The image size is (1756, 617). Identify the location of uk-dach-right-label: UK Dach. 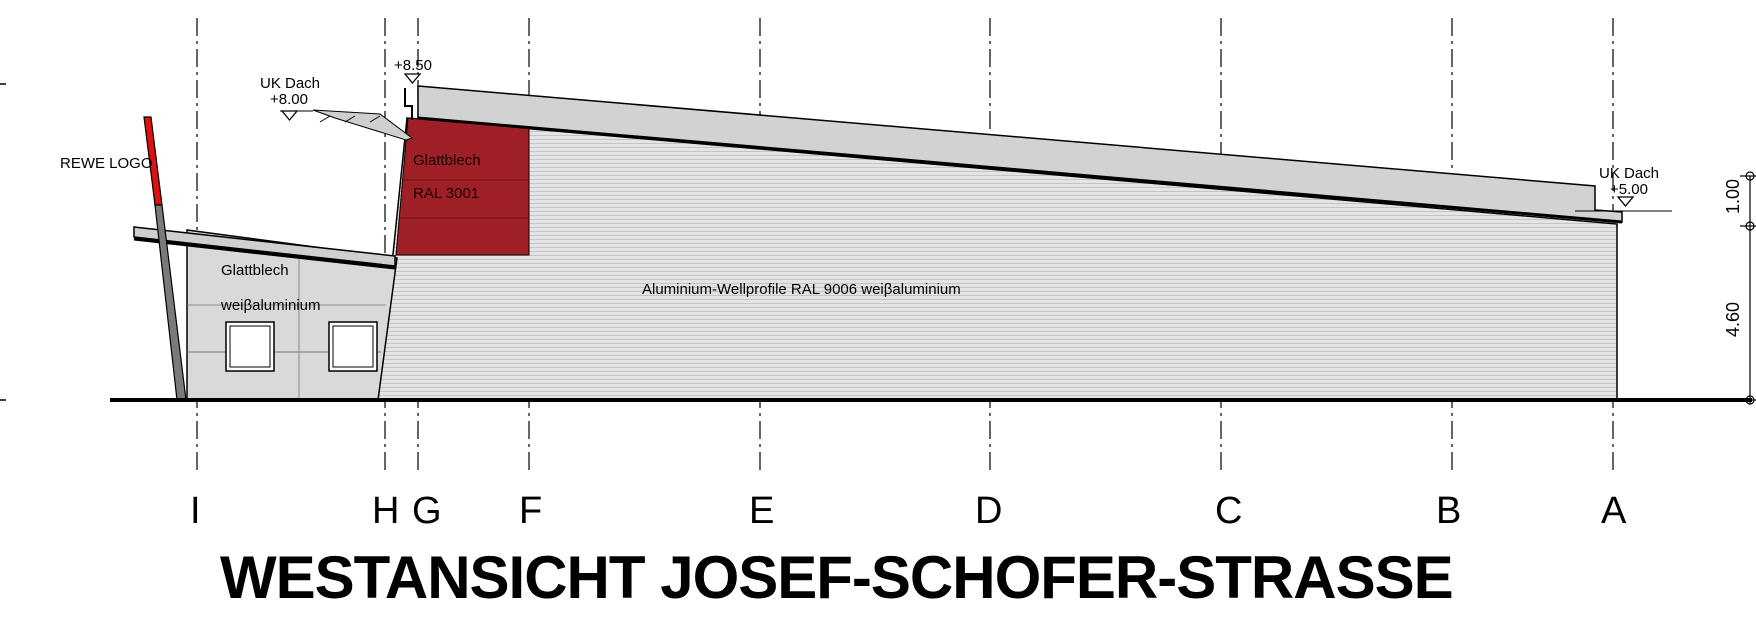
(1629, 173).